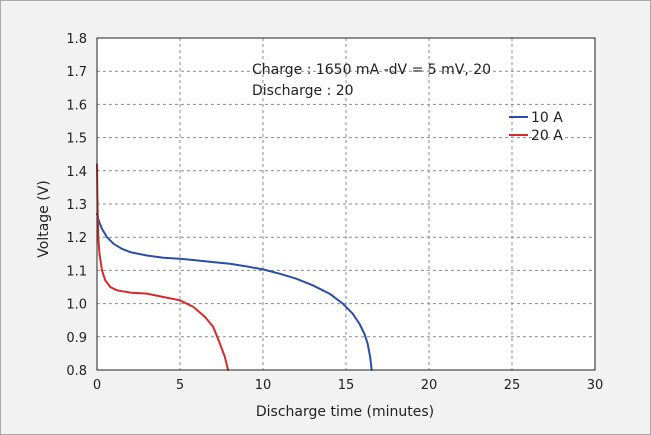 The width and height of the screenshot is (651, 435). I want to click on x-tick-label: 30, so click(595, 385).